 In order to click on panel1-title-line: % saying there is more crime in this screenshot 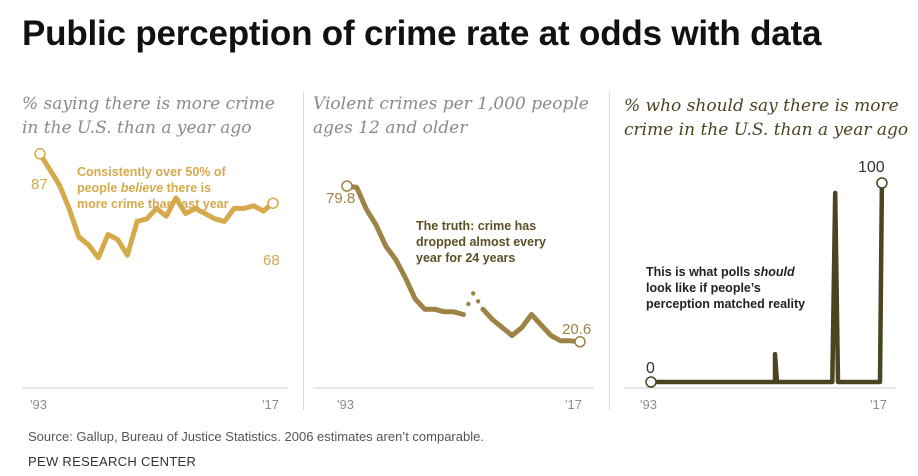, I will do `click(148, 104)`.